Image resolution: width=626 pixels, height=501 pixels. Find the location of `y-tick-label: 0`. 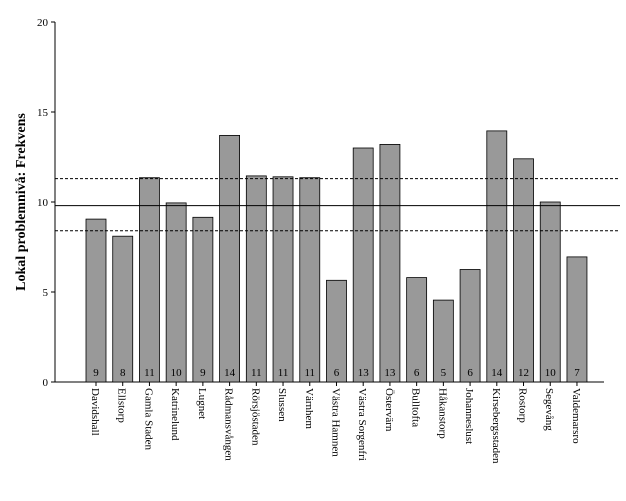

y-tick-label: 0 is located at coordinates (46, 383).